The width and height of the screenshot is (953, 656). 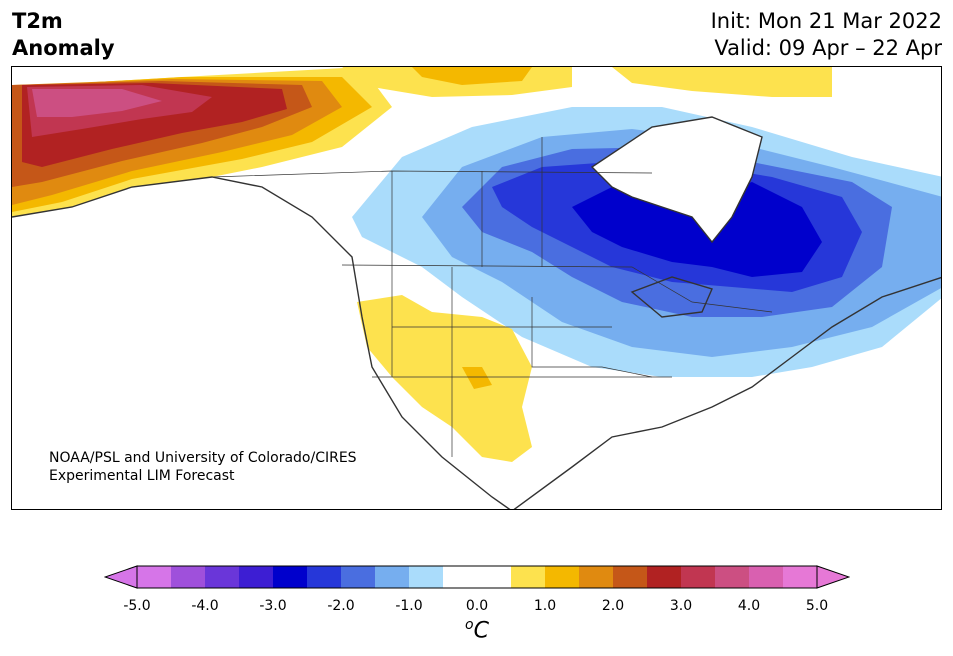 I want to click on unit-superscript: o, so click(x=469, y=625).